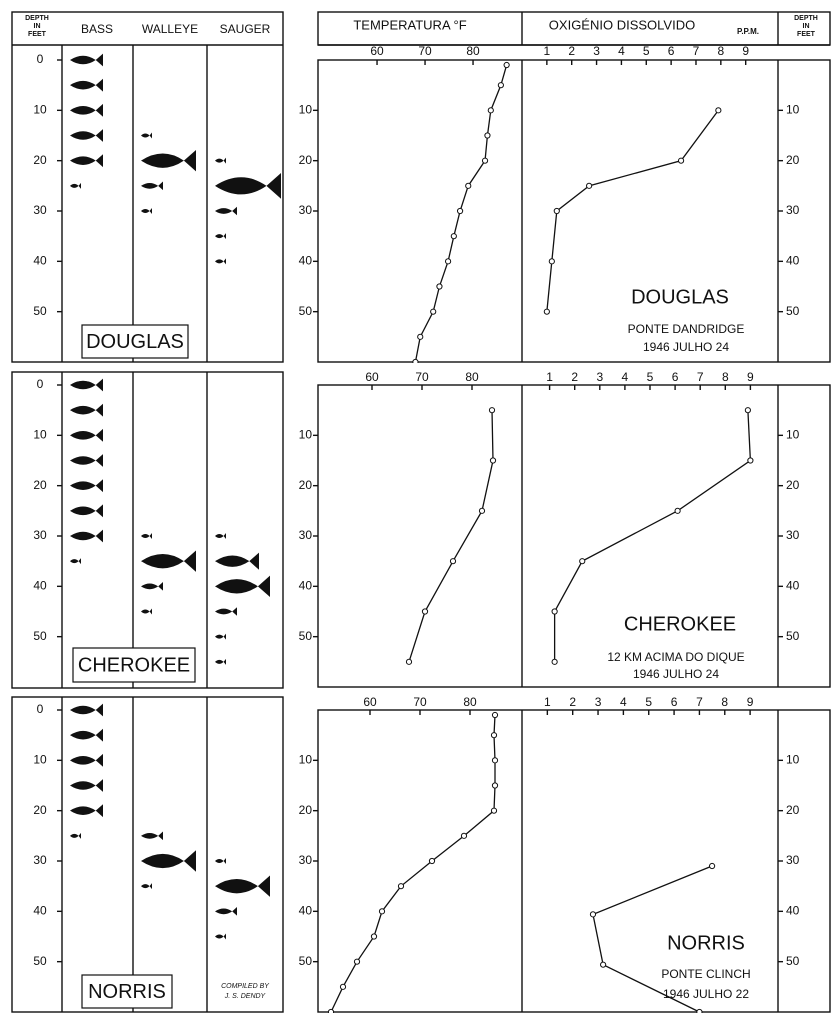  What do you see at coordinates (706, 994) in the screenshot?
I see `sample-date: 1946 JULHO 22` at bounding box center [706, 994].